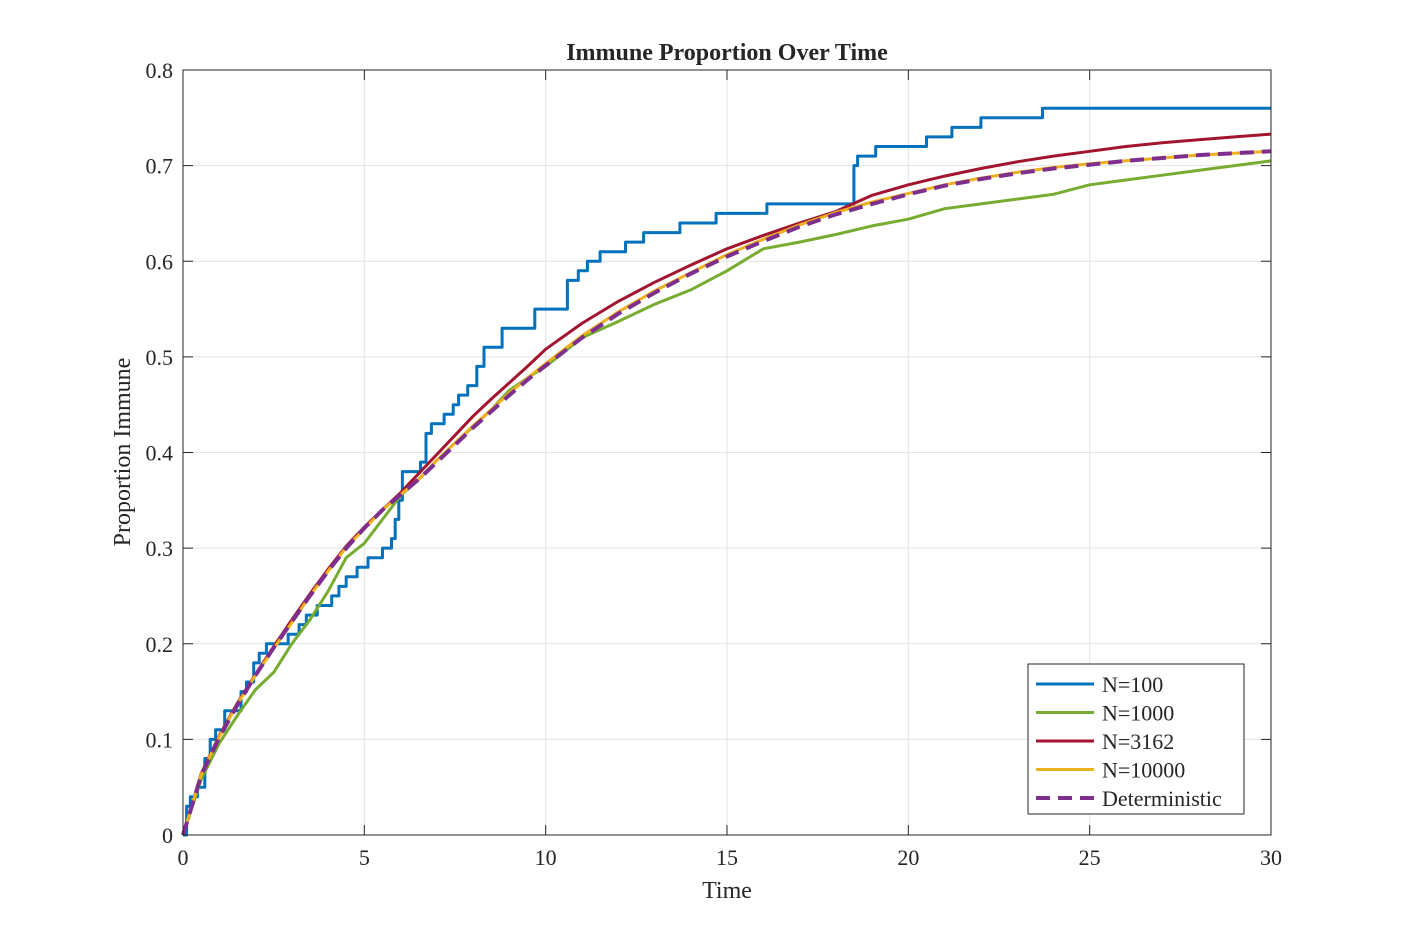 This screenshot has height=938, width=1406. I want to click on legend: N=100 N=1000 N=3162 N=10000 Deterministic, so click(1136, 739).